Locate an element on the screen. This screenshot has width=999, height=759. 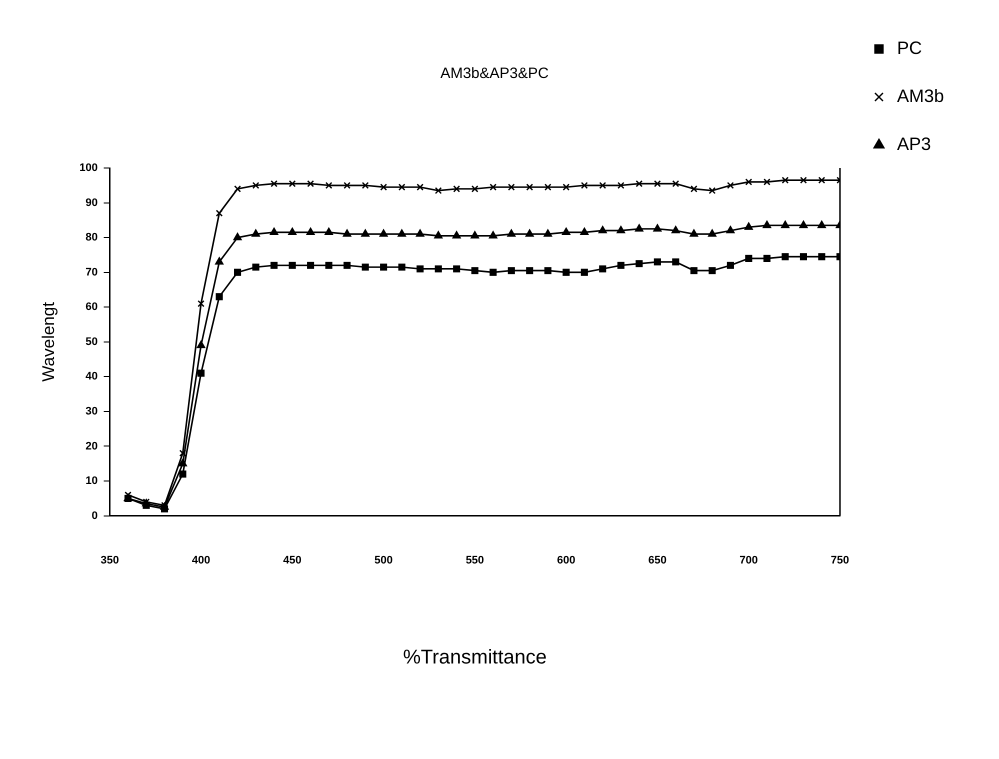
y-tick-label: 80 is located at coordinates (92, 238).